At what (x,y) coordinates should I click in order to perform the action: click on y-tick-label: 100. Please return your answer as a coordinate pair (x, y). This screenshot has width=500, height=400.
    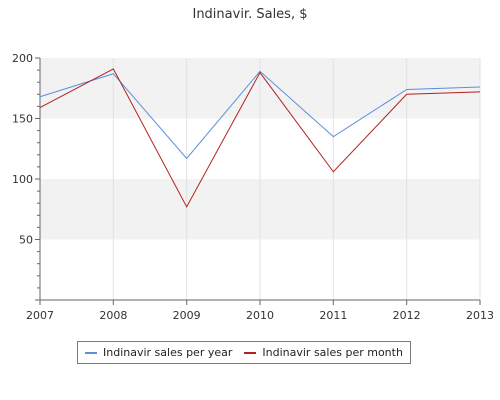
    Looking at the image, I should click on (22, 179).